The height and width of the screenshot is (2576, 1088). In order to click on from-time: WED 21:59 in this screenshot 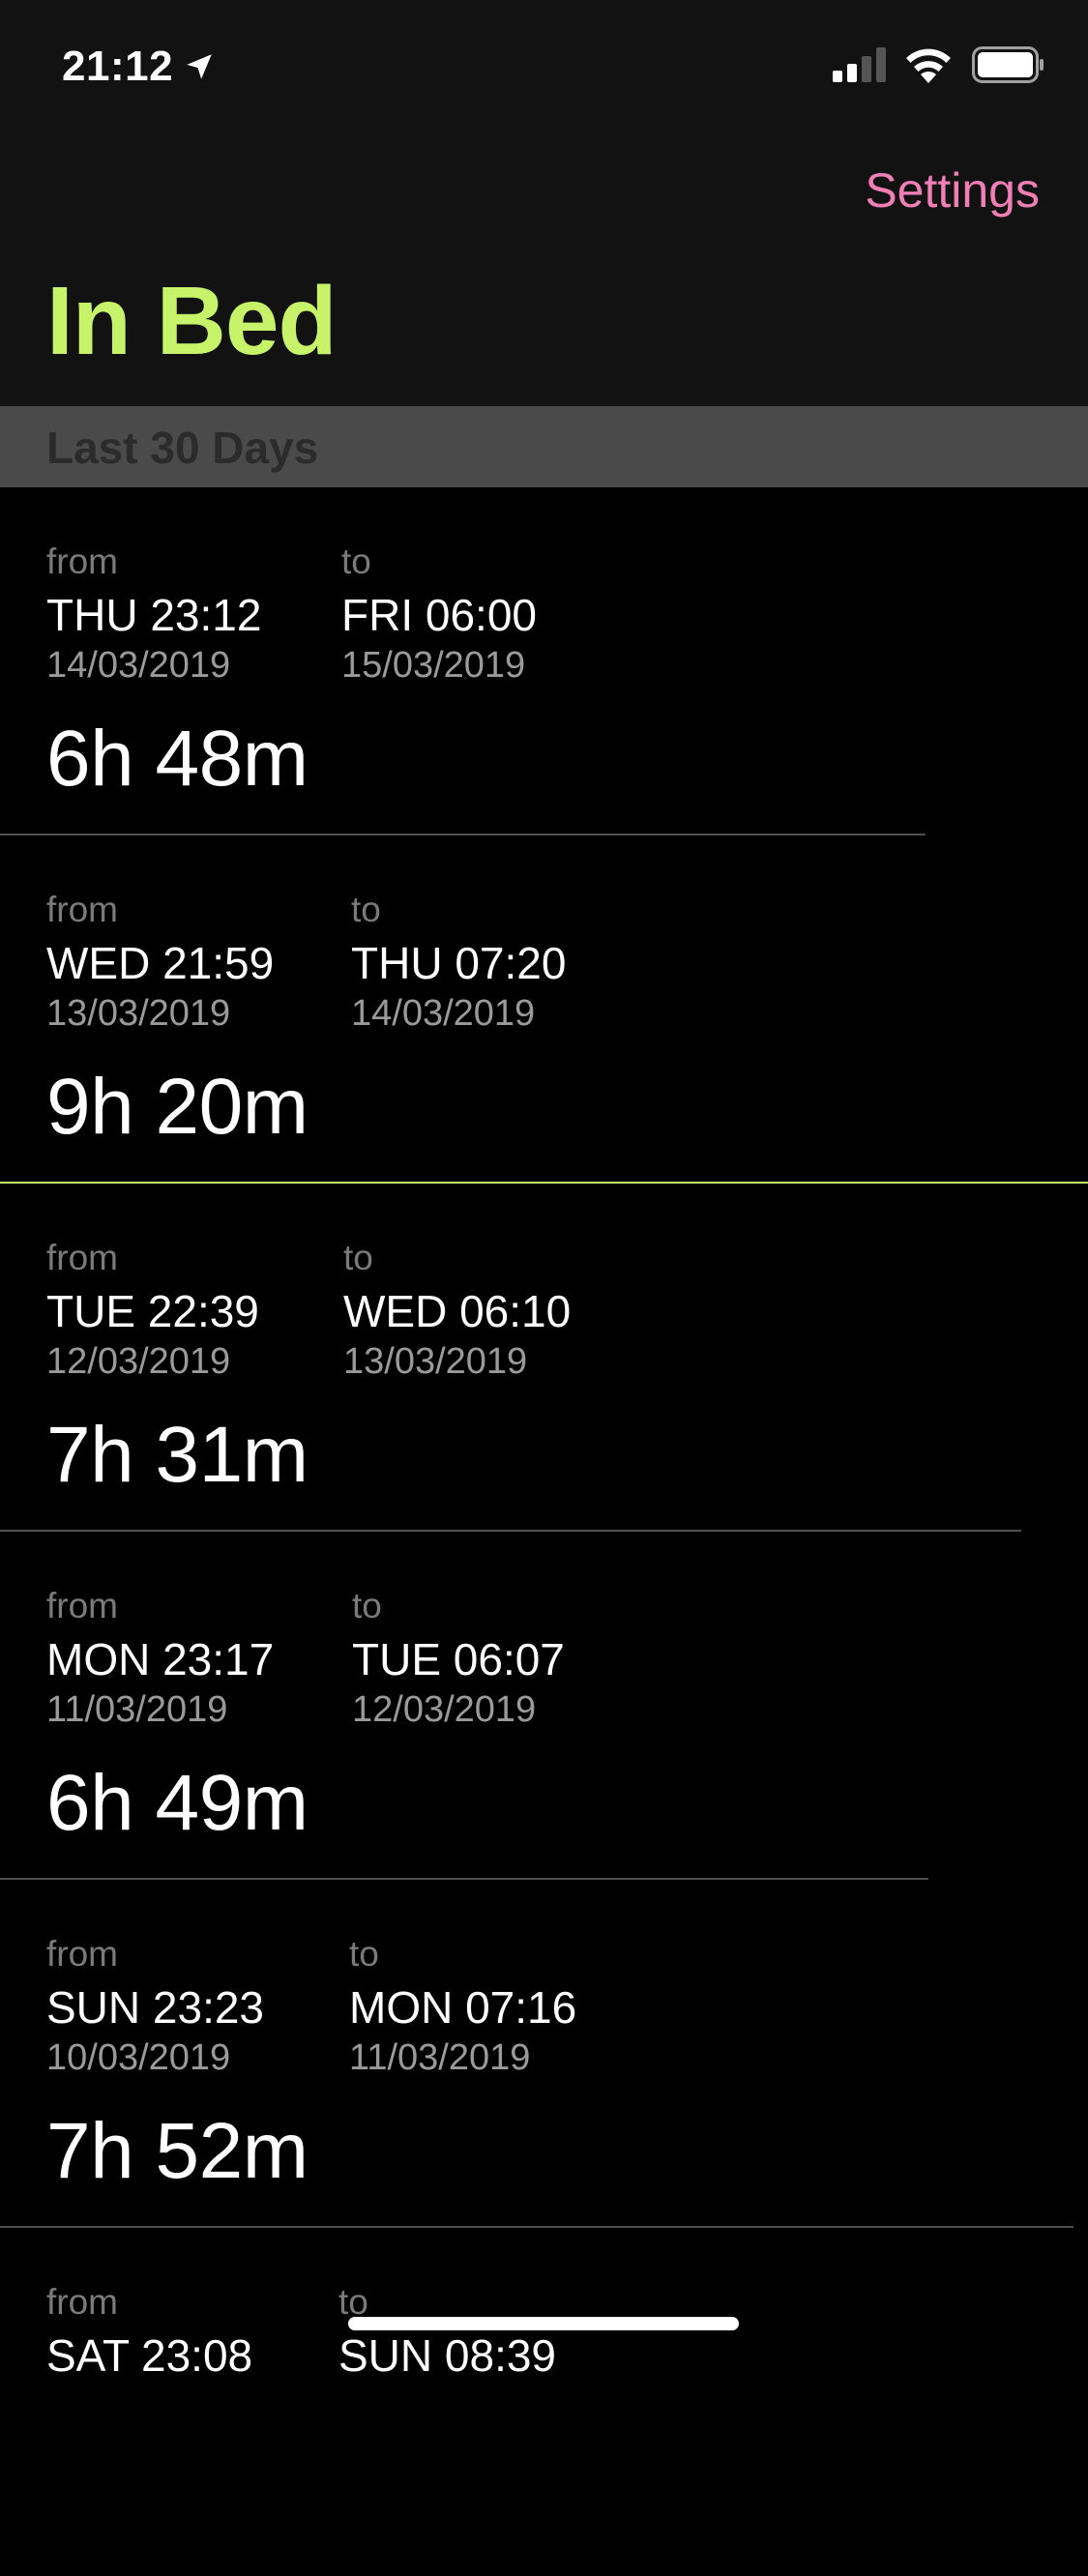, I will do `click(160, 963)`.